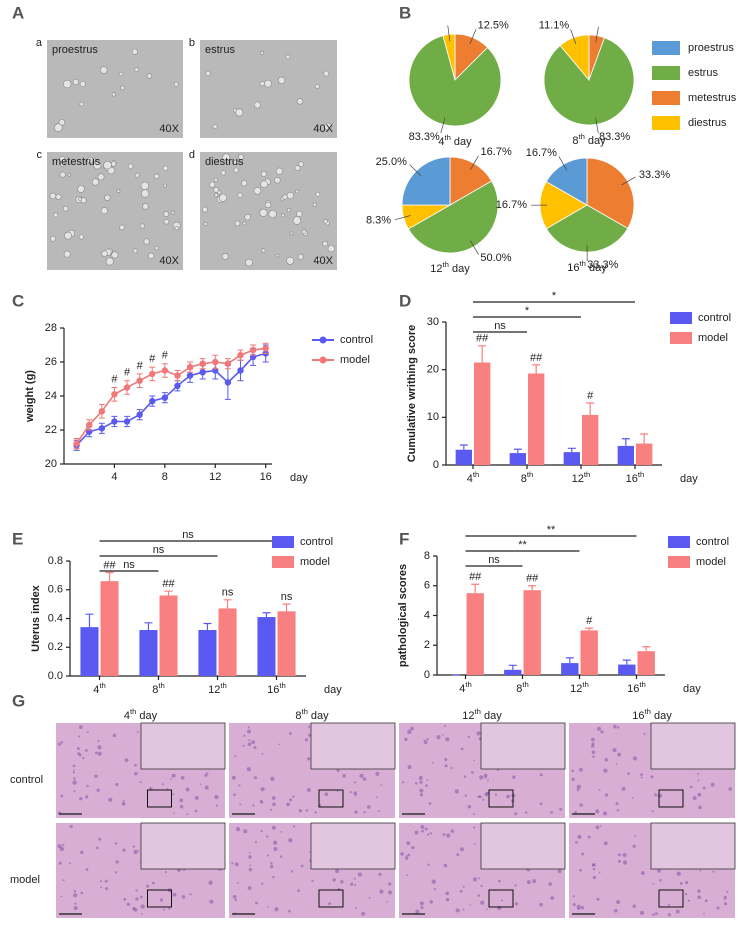 This screenshot has width=746, height=930. Describe the element at coordinates (579, 687) in the screenshot. I see `x-tick-label: 12th` at that location.